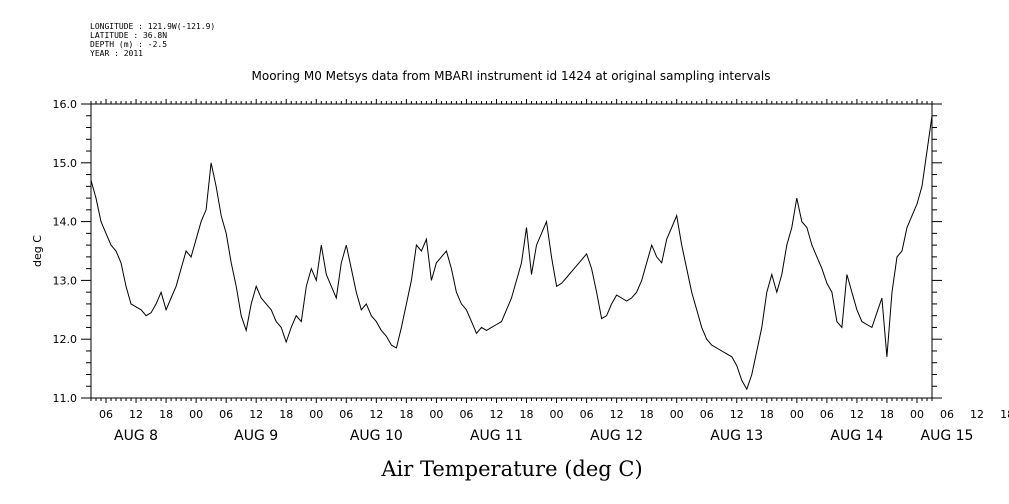 The width and height of the screenshot is (1009, 504). What do you see at coordinates (116, 53) in the screenshot?
I see `meta-year: YEAR : 2011` at bounding box center [116, 53].